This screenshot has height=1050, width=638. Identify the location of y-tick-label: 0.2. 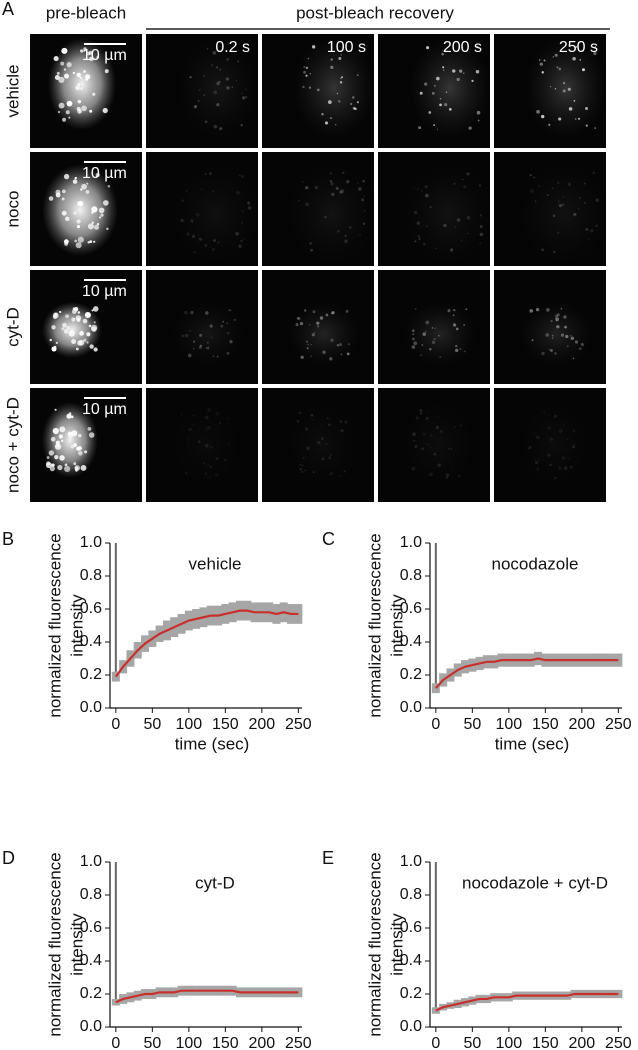
(91, 674).